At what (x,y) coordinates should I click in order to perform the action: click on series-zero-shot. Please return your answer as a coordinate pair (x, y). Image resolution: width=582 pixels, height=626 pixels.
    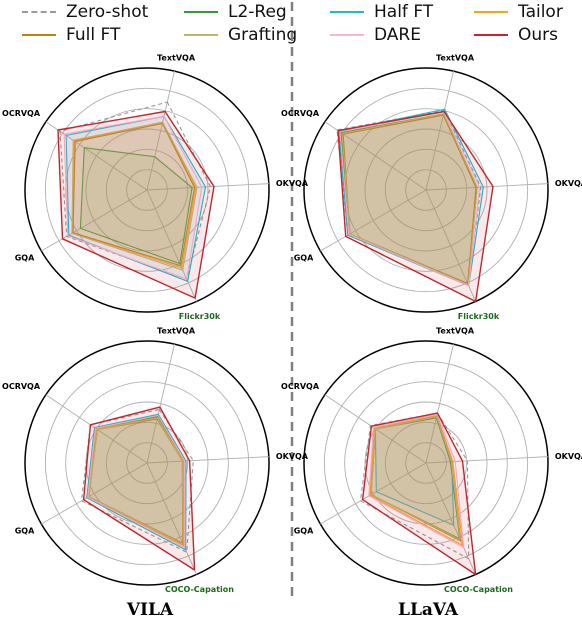
    Looking at the image, I should click on (414, 486).